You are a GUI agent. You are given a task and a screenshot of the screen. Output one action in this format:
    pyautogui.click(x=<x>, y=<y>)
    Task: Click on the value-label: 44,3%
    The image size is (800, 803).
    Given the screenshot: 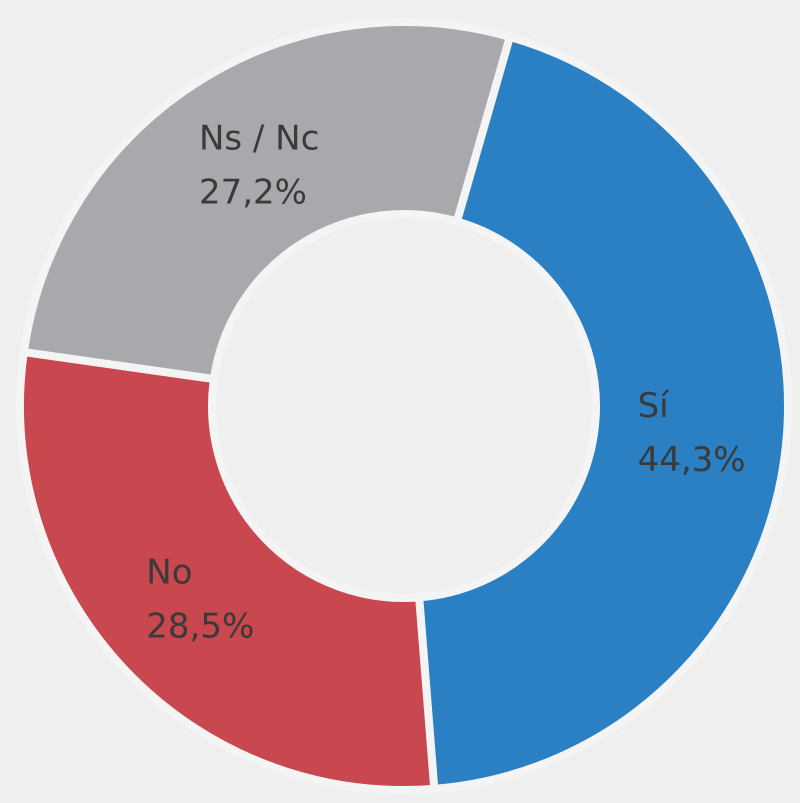 What is the action you would take?
    pyautogui.click(x=692, y=460)
    